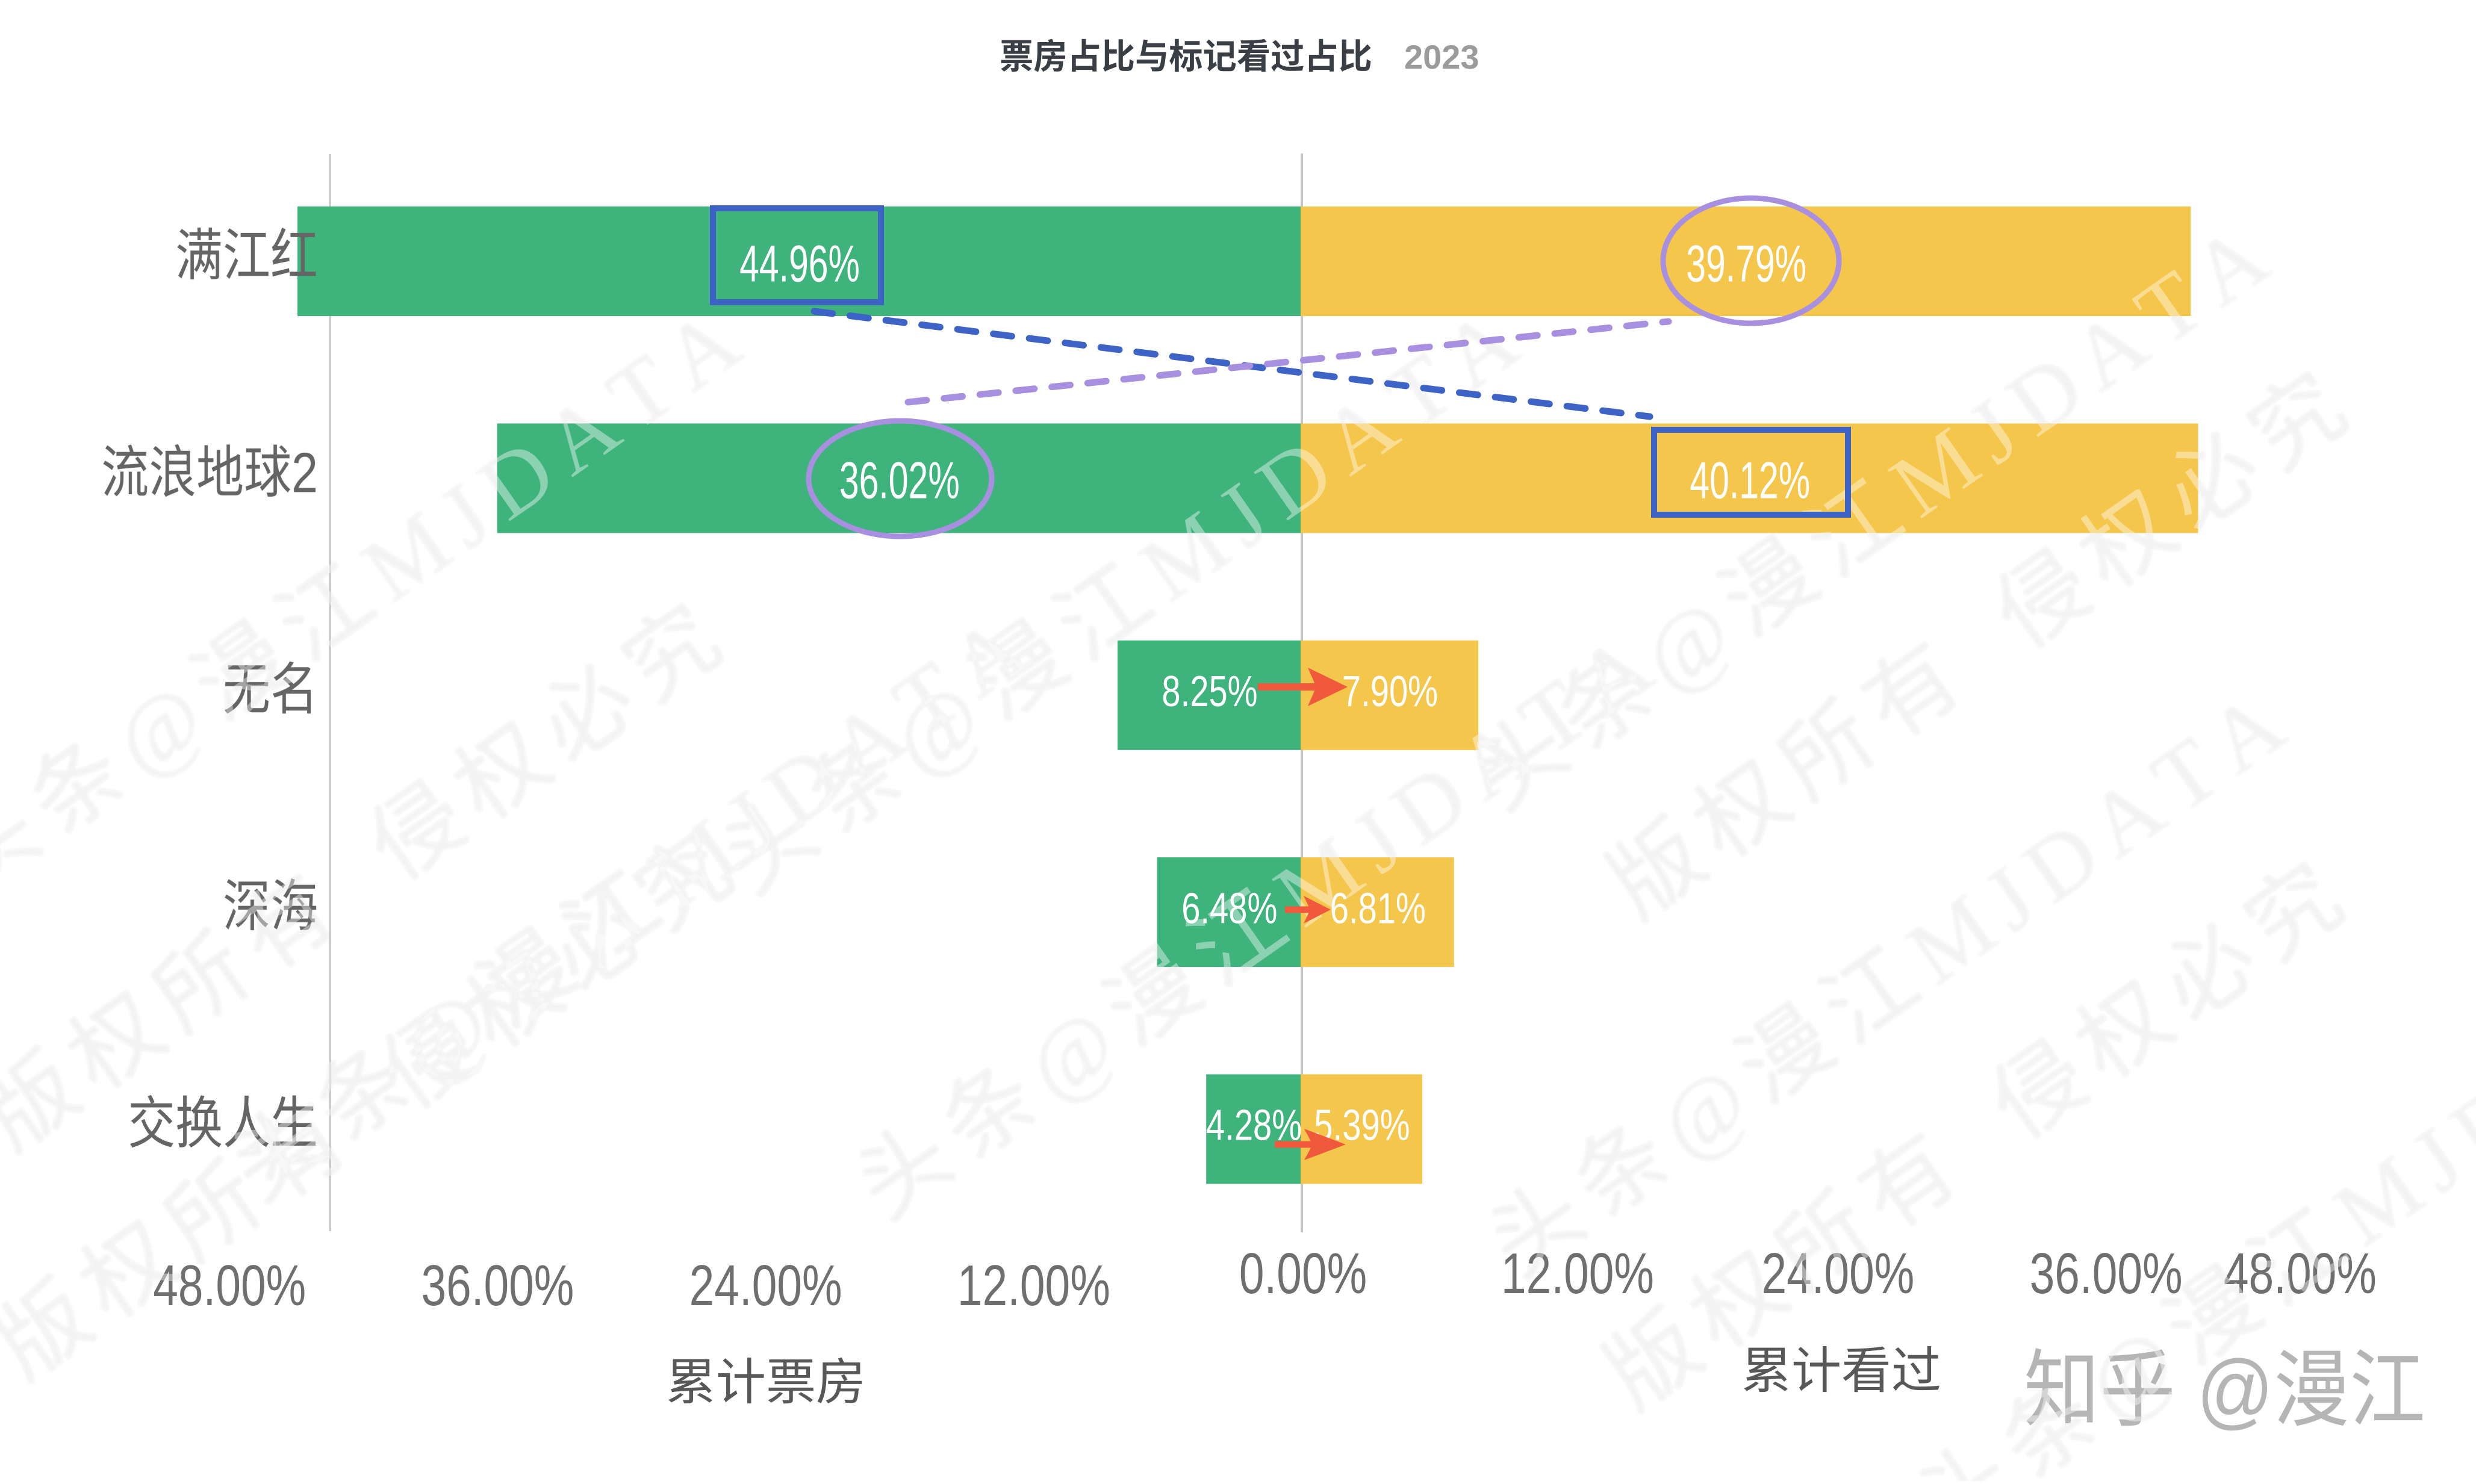  I want to click on svg-text: 2023, so click(1441, 57).